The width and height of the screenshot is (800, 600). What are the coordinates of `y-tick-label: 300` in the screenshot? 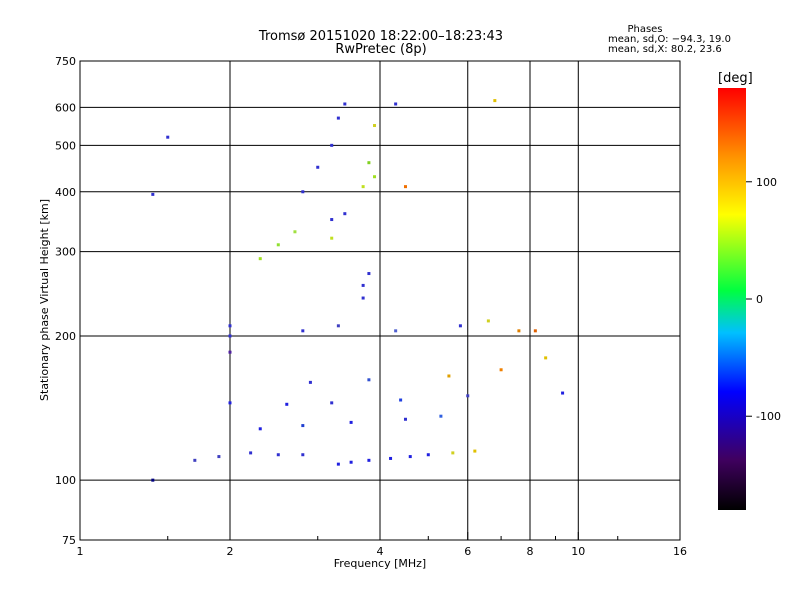 It's located at (65, 252).